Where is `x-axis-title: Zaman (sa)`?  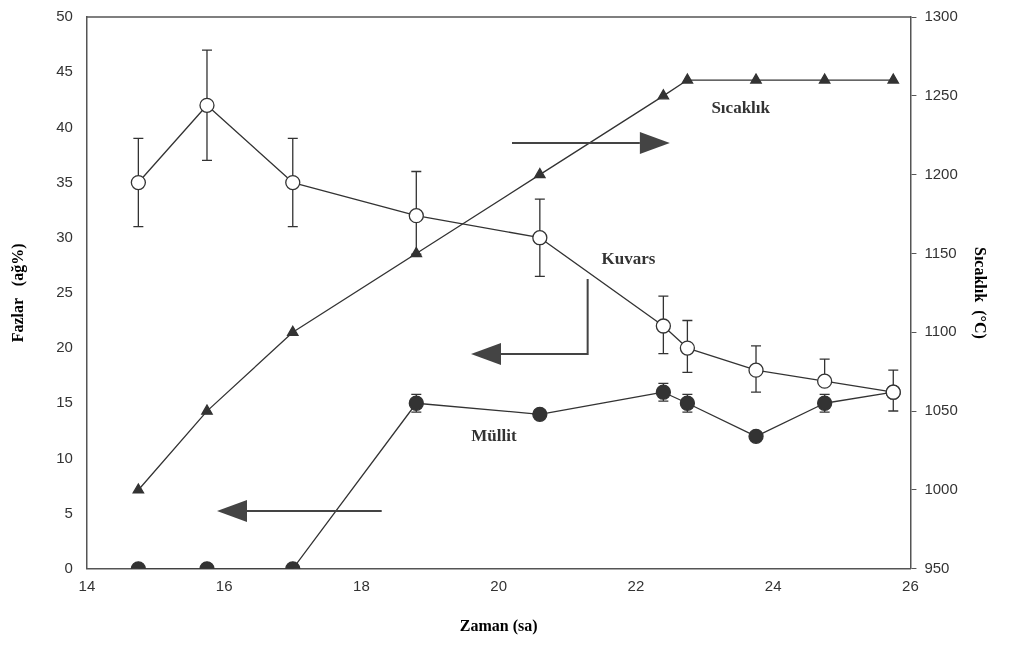
x-axis-title: Zaman (sa) is located at coordinates (498, 625).